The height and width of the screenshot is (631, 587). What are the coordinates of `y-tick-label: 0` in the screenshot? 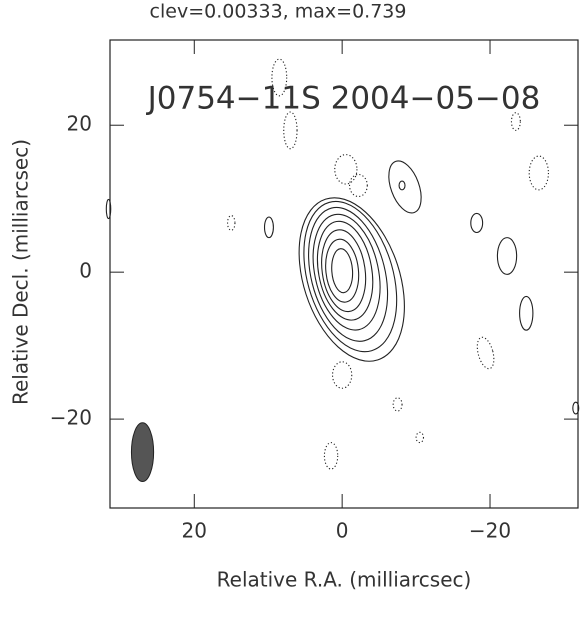 It's located at (85, 271).